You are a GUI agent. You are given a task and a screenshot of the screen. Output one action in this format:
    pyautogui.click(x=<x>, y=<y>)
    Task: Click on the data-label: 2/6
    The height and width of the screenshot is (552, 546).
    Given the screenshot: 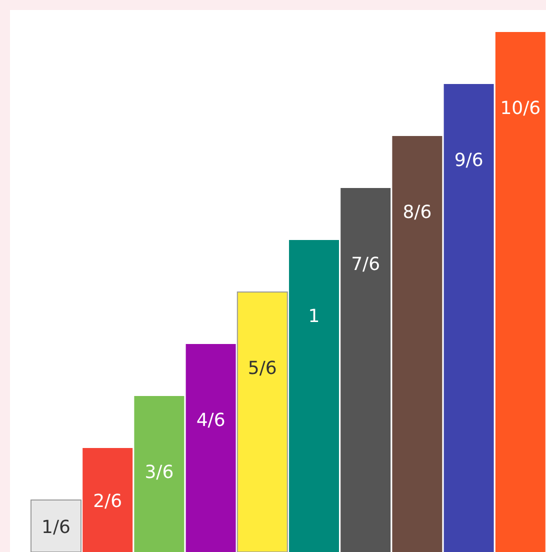 What is the action you would take?
    pyautogui.click(x=107, y=501)
    